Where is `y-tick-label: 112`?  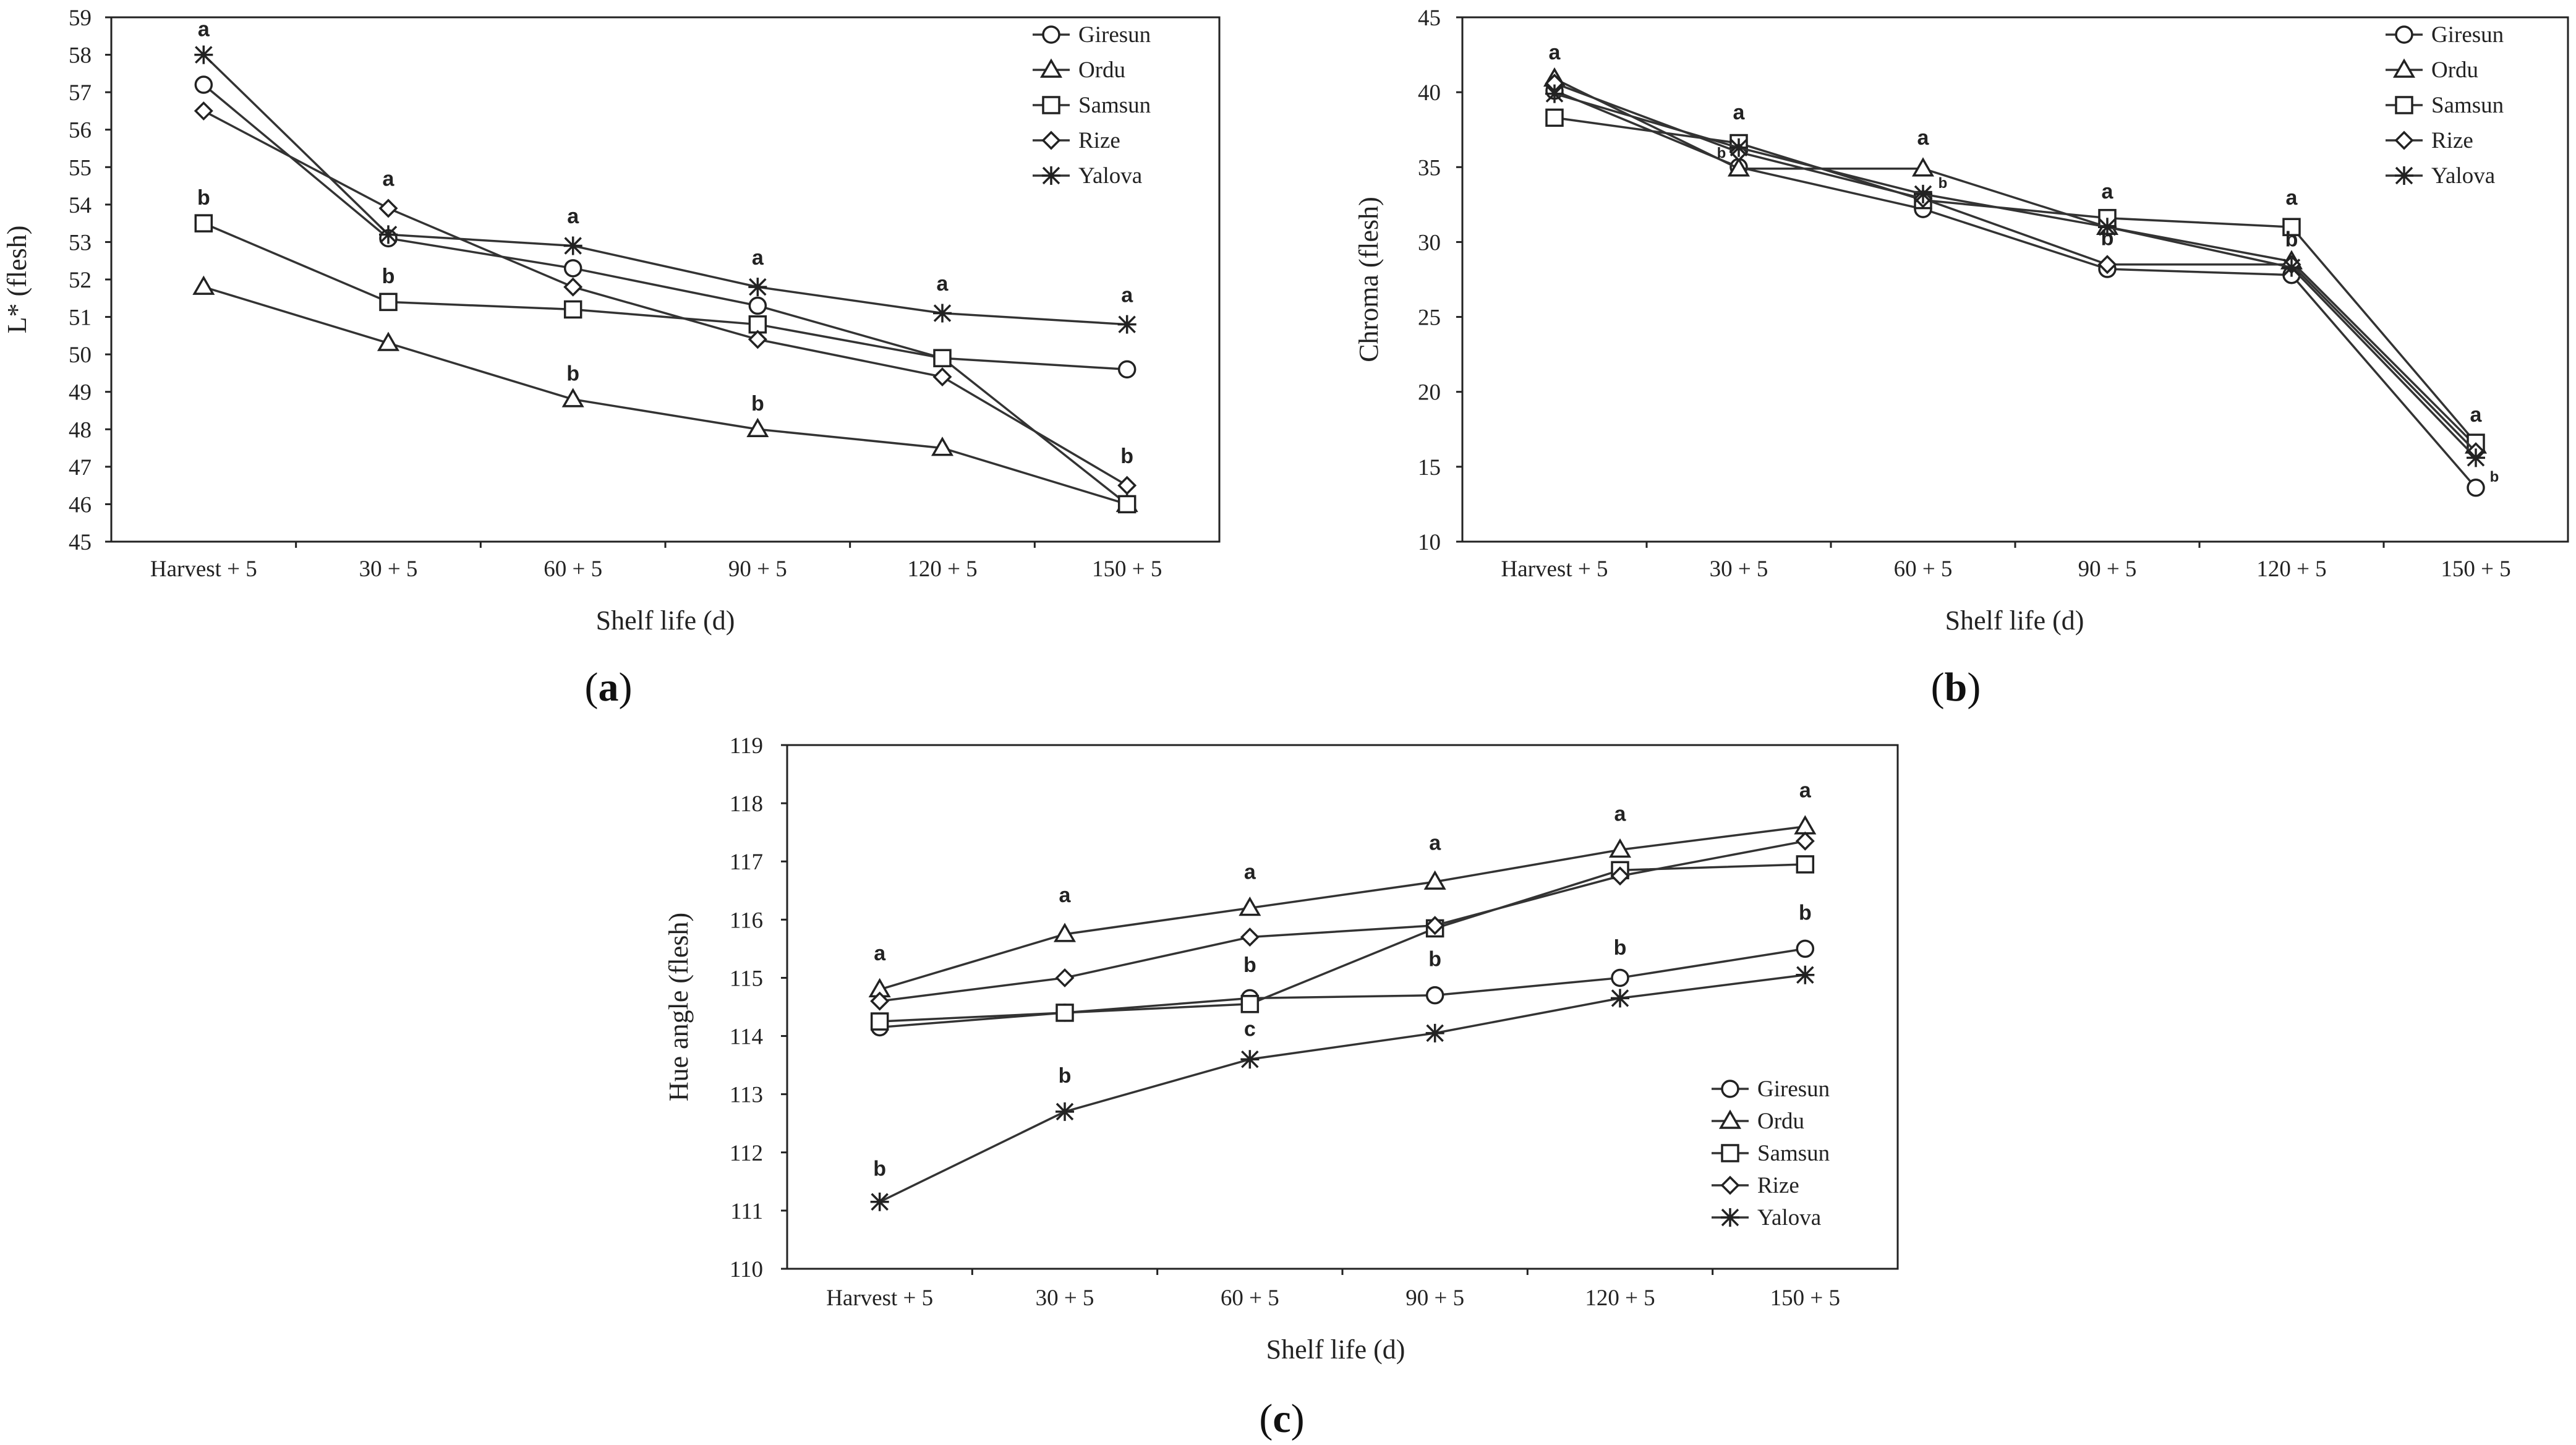
y-tick-label: 112 is located at coordinates (746, 1153).